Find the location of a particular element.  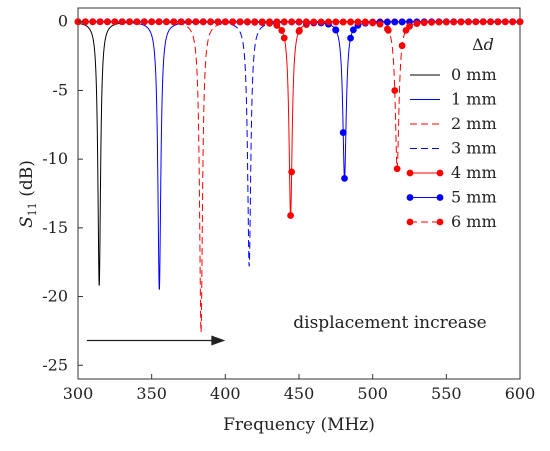

x-tick-label: 550 is located at coordinates (446, 393).